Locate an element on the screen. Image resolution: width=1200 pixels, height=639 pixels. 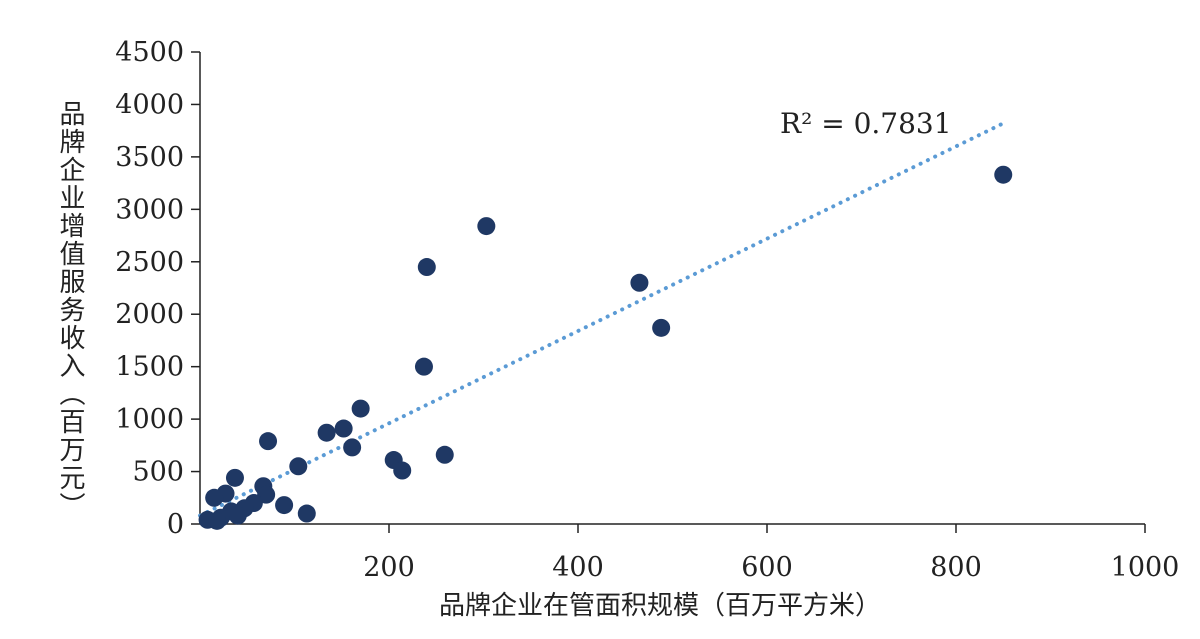
y-tick-label: 4000 is located at coordinates (149, 104).